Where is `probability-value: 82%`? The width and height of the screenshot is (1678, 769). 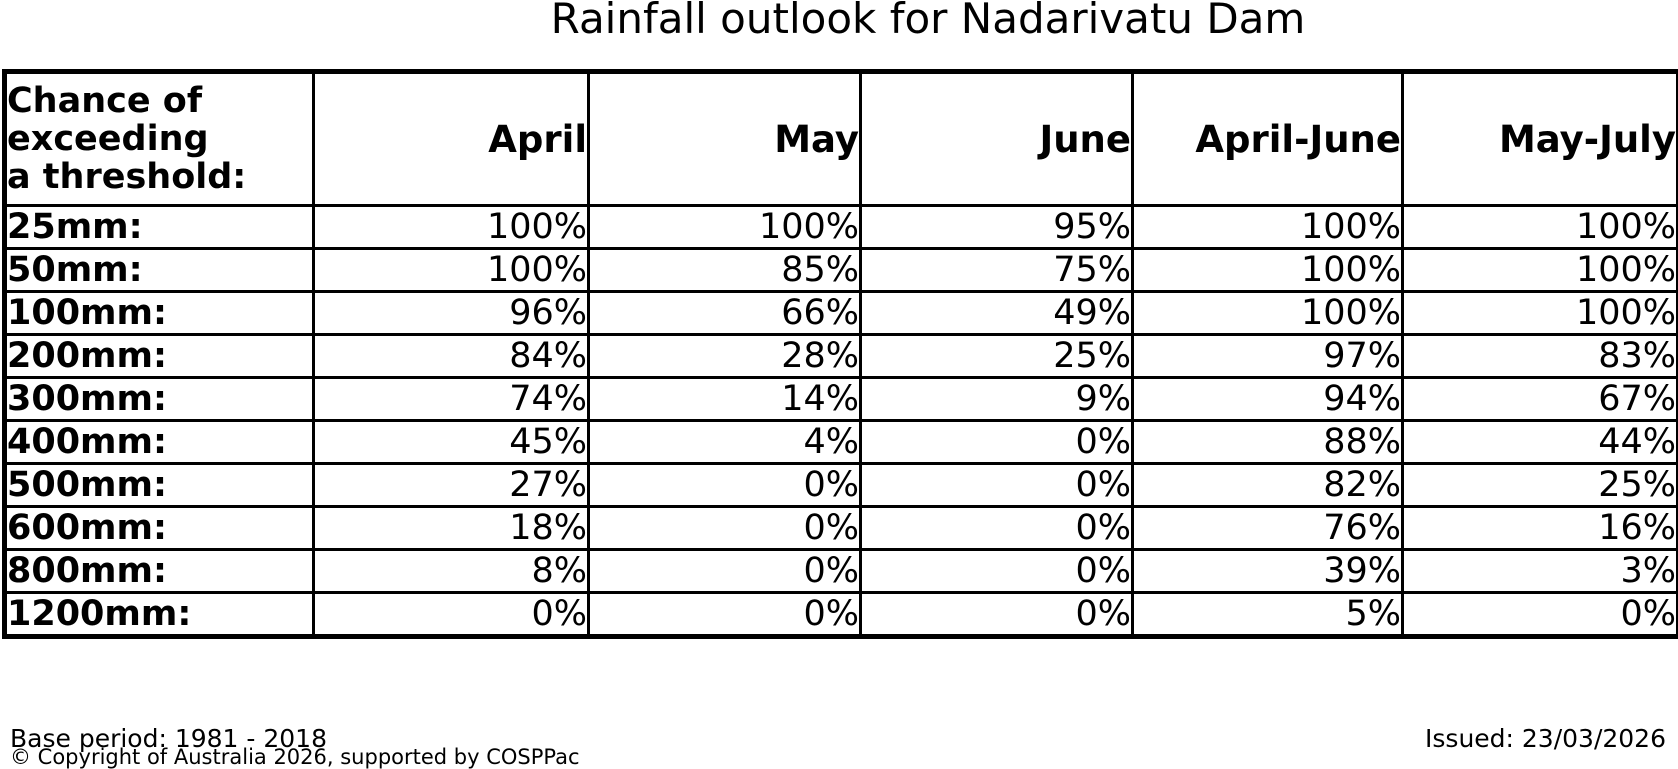 probability-value: 82% is located at coordinates (1267, 485).